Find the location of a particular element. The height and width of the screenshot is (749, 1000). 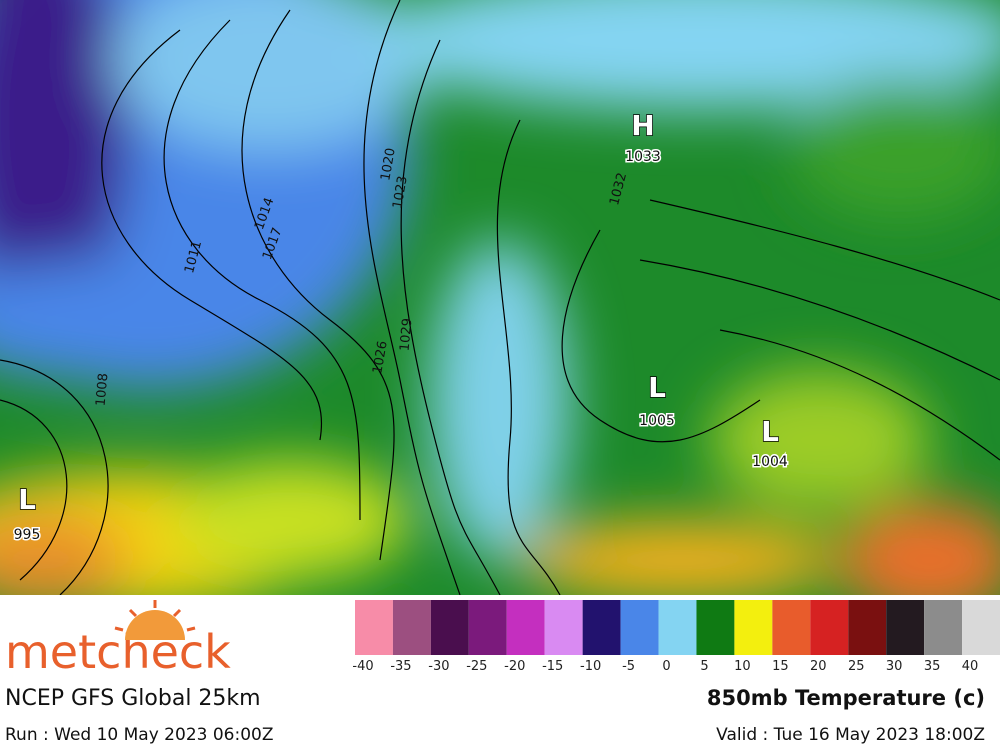

pressure-center-value: 1005 is located at coordinates (657, 421).